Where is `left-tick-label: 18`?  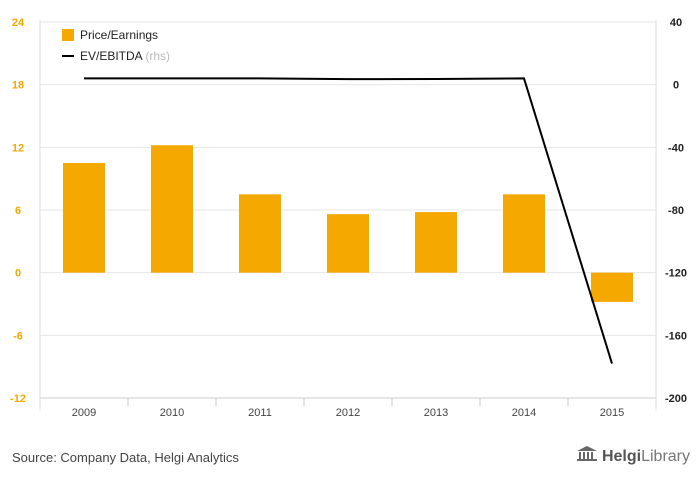
left-tick-label: 18 is located at coordinates (18, 86).